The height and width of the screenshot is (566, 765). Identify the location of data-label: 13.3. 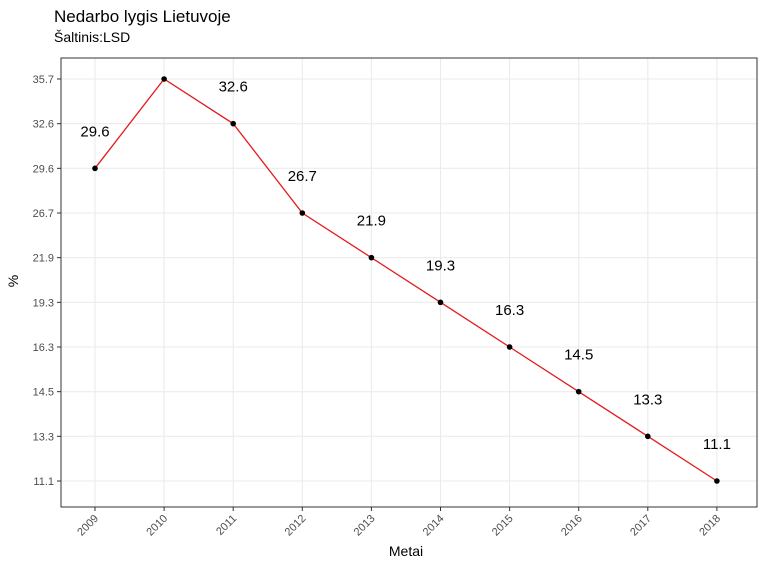
(647, 399).